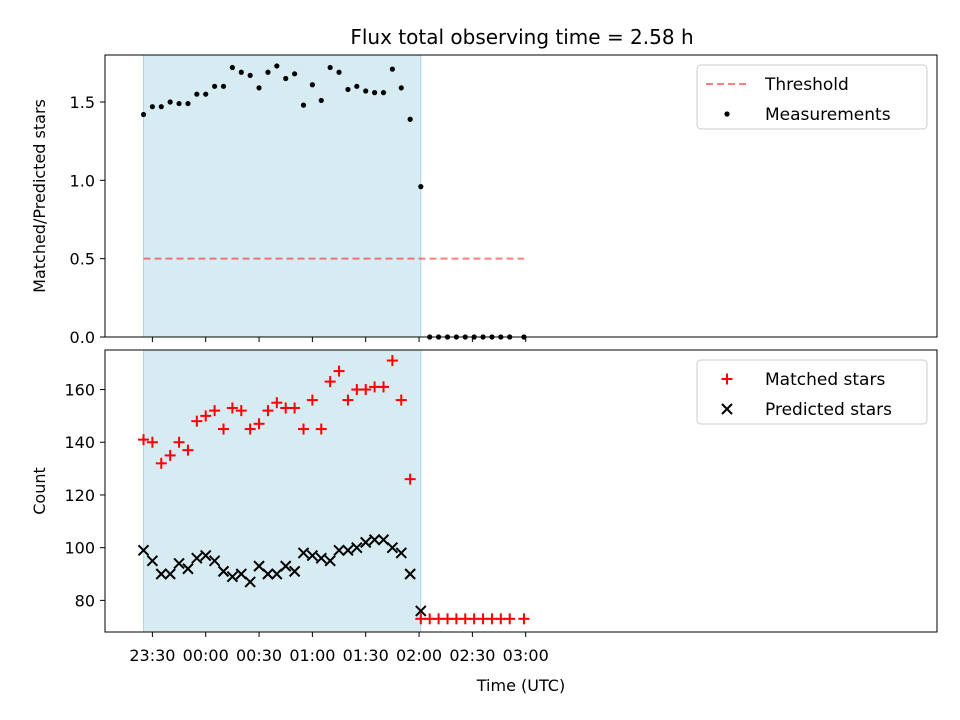 The image size is (960, 720). I want to click on legend-measurement-swatch, so click(727, 114).